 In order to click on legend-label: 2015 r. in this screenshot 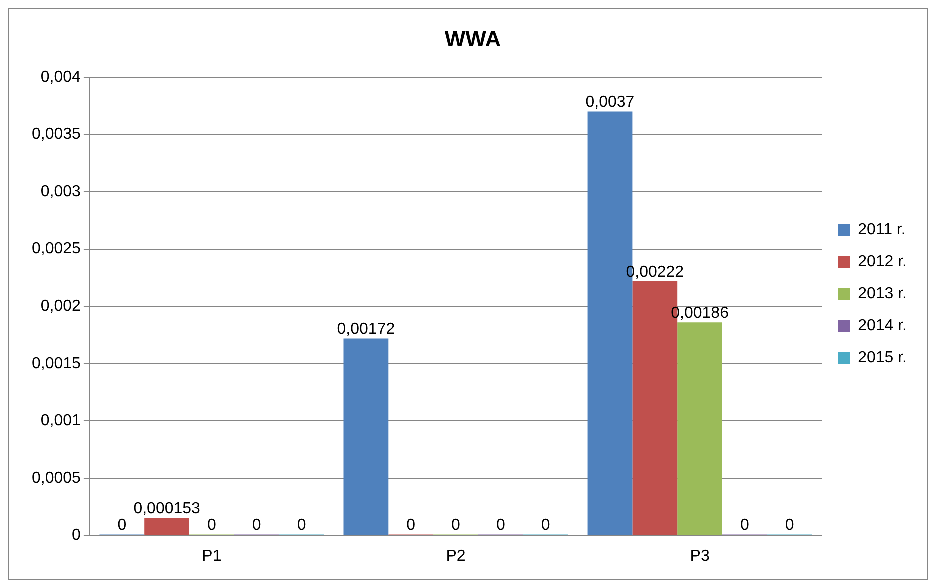, I will do `click(883, 357)`.